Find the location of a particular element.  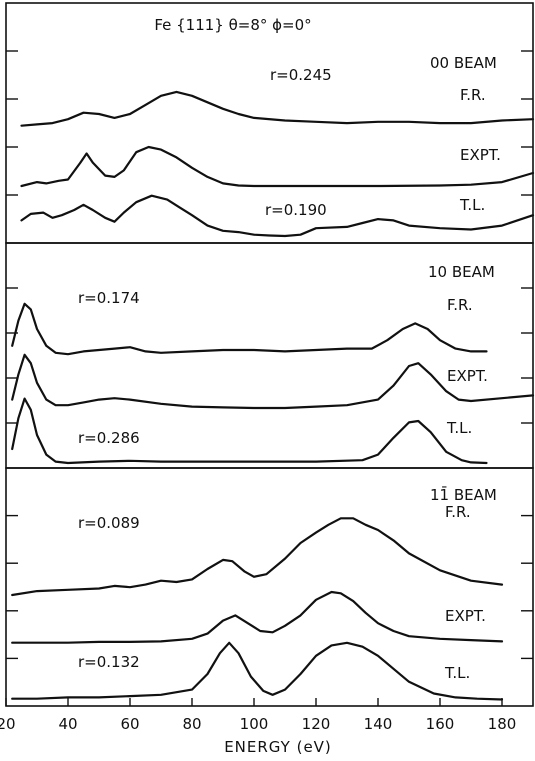

x-tick-labels: 20 40 60 80 100 120 140 160 180 is located at coordinates (258, 724).